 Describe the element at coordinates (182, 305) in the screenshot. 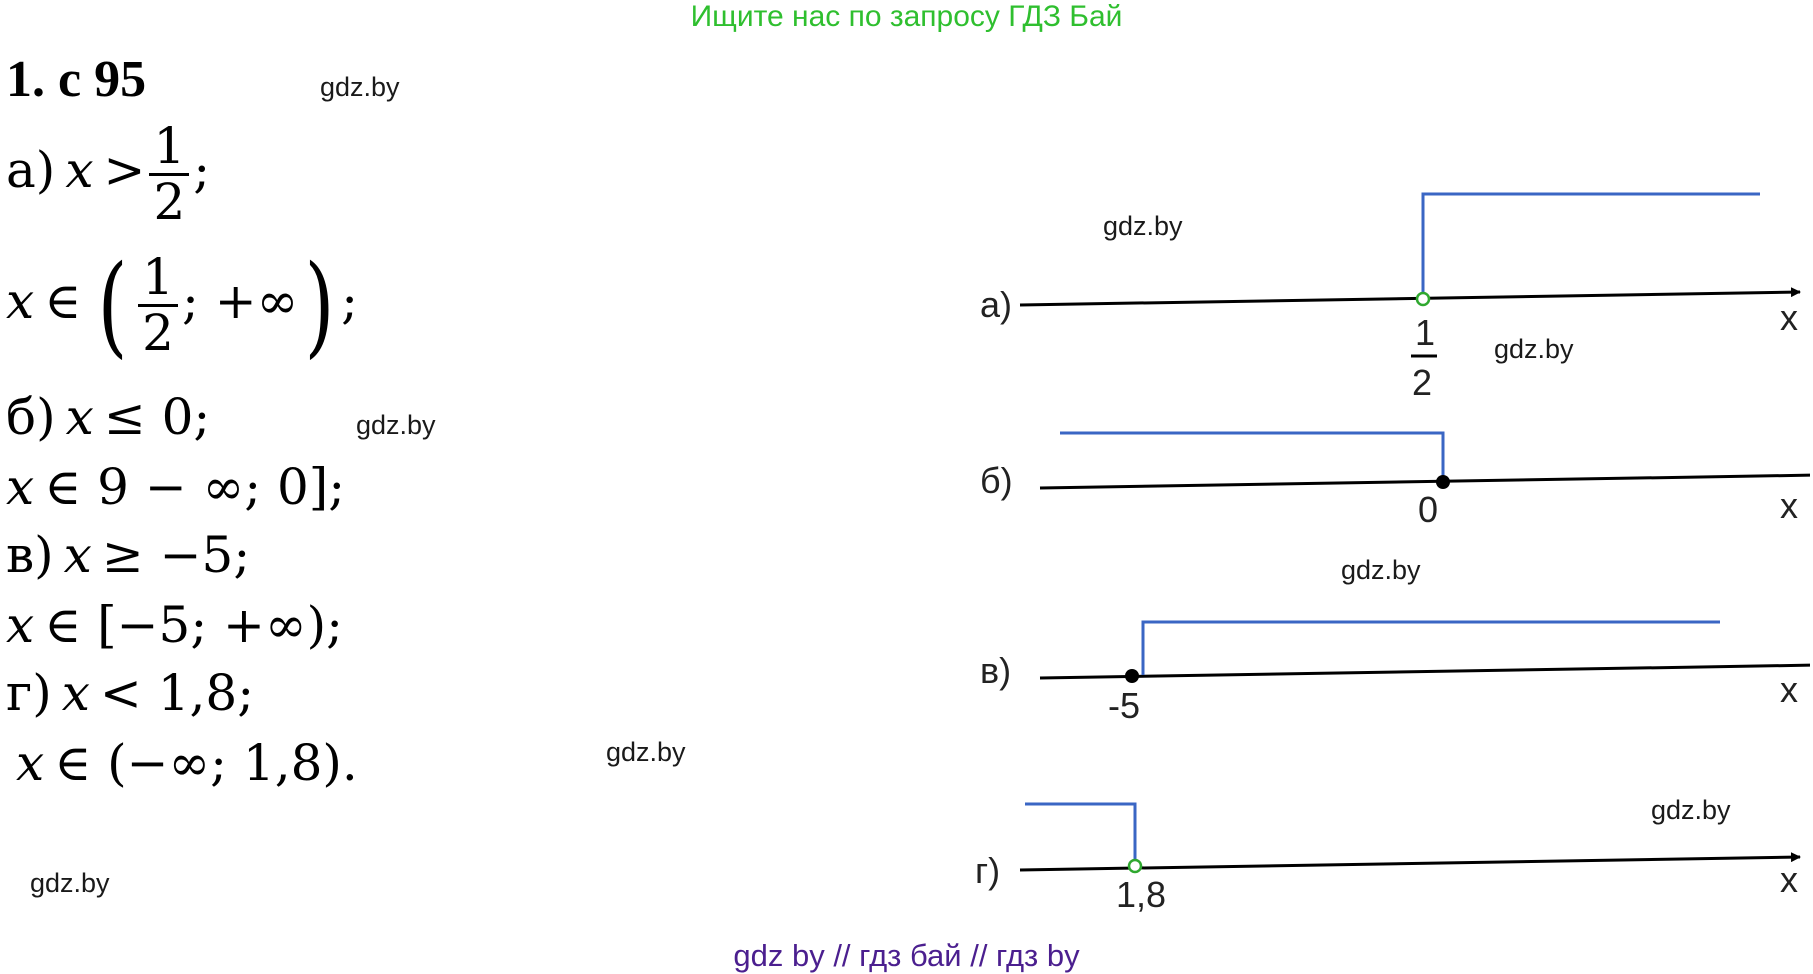

I see `line-a-interval: x ∈(1 2; +∞);` at that location.